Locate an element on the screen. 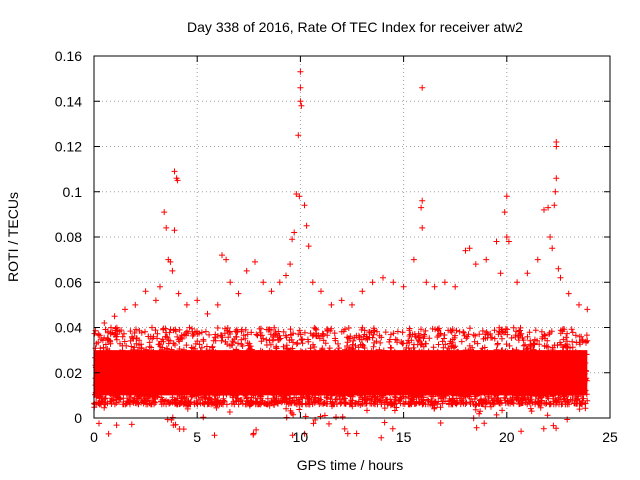 Image resolution: width=640 pixels, height=480 pixels. dense-band-core is located at coordinates (341, 373).